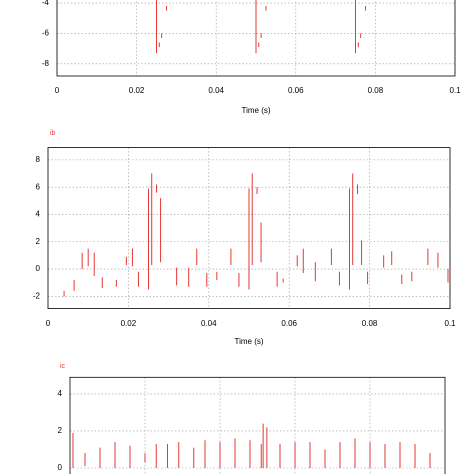 The width and height of the screenshot is (474, 474). I want to click on y-tick-label: -8, so click(46, 63).